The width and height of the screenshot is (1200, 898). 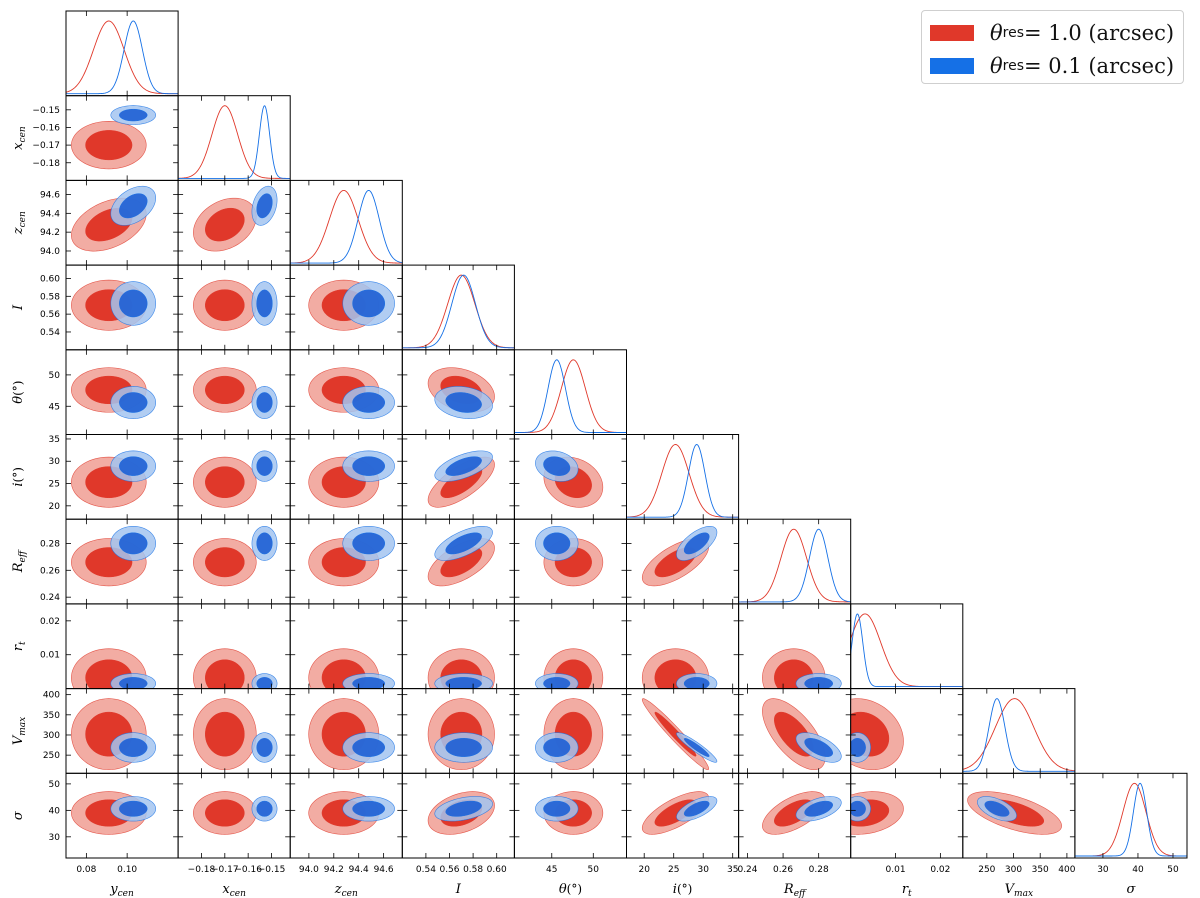 What do you see at coordinates (109, 222) in the screenshot?
I see `panel-z_cen-vs-y_cen: 94.0 94.2 94.4 94.6` at bounding box center [109, 222].